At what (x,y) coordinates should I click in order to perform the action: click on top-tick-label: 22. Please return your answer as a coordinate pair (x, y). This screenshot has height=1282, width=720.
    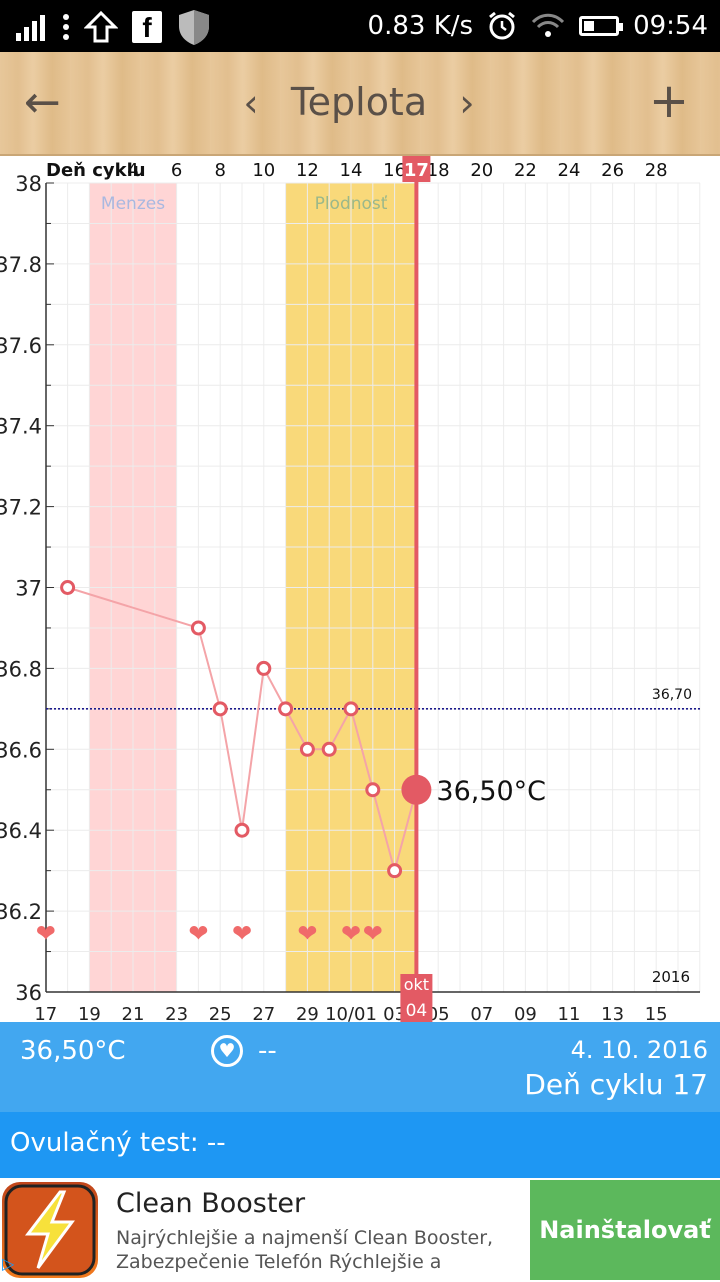
    Looking at the image, I should click on (525, 170).